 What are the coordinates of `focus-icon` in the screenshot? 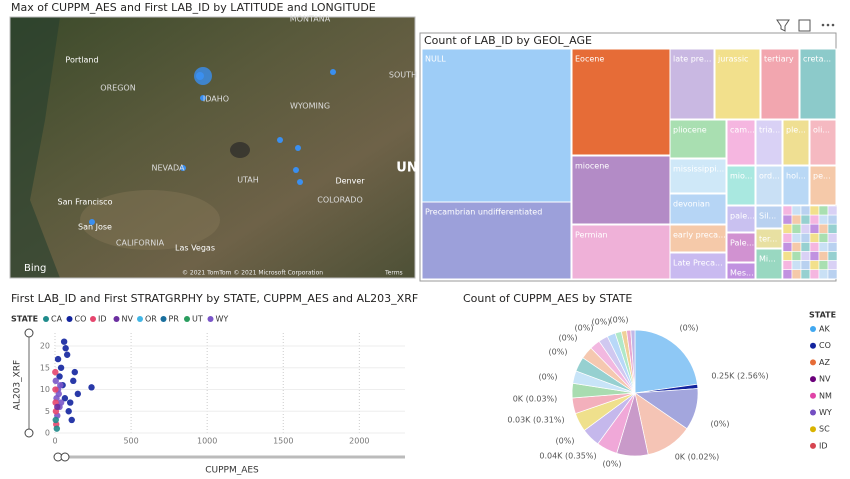 It's located at (804, 25).